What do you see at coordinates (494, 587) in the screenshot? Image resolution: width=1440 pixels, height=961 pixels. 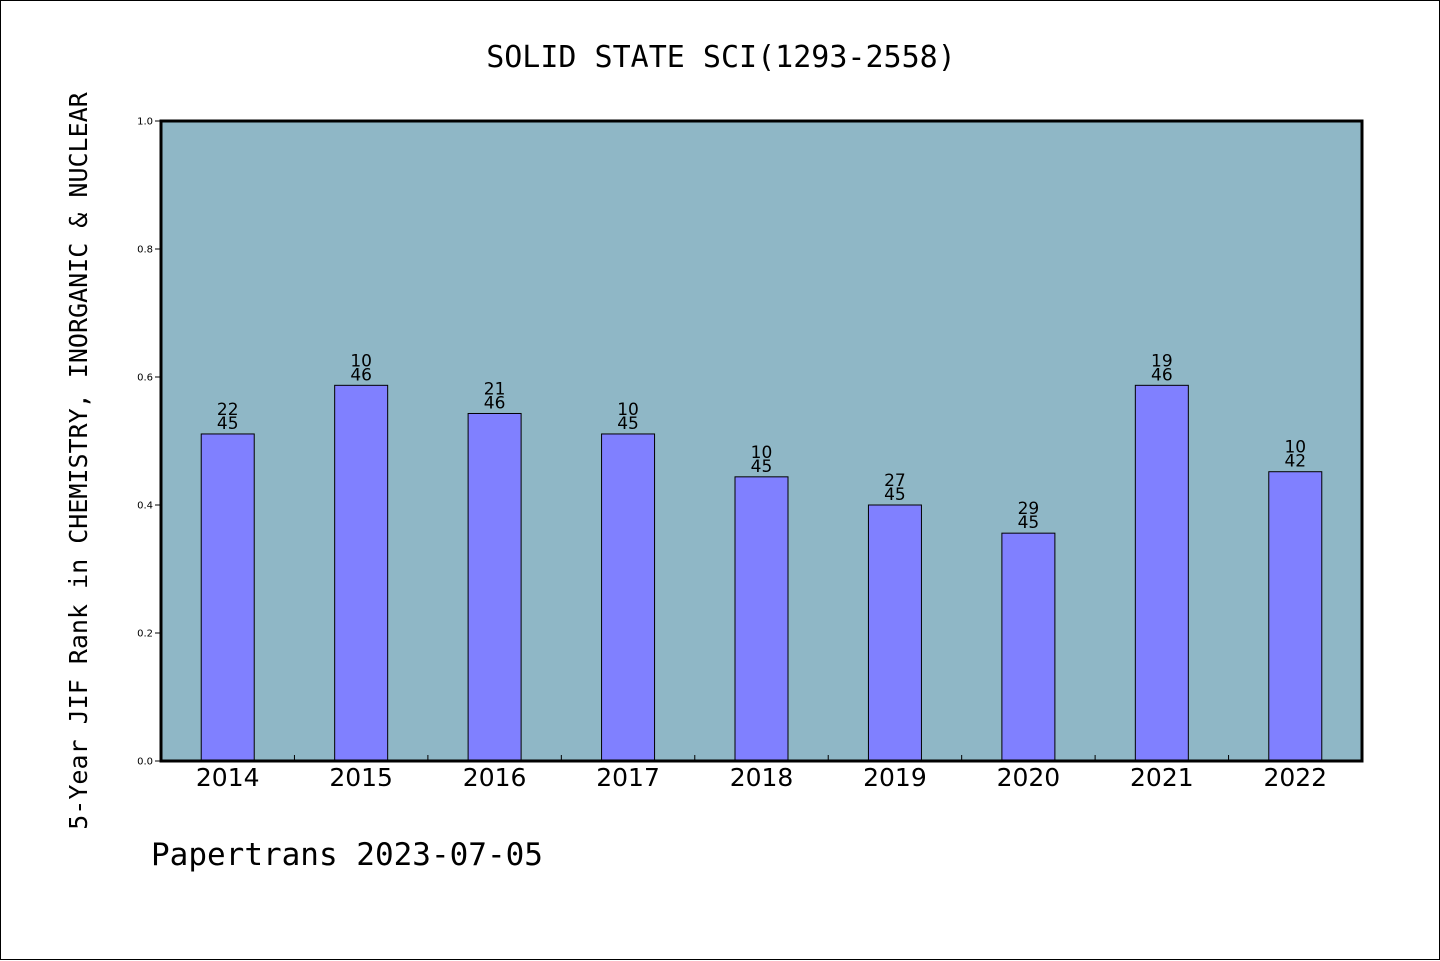 I see `bar-2016` at bounding box center [494, 587].